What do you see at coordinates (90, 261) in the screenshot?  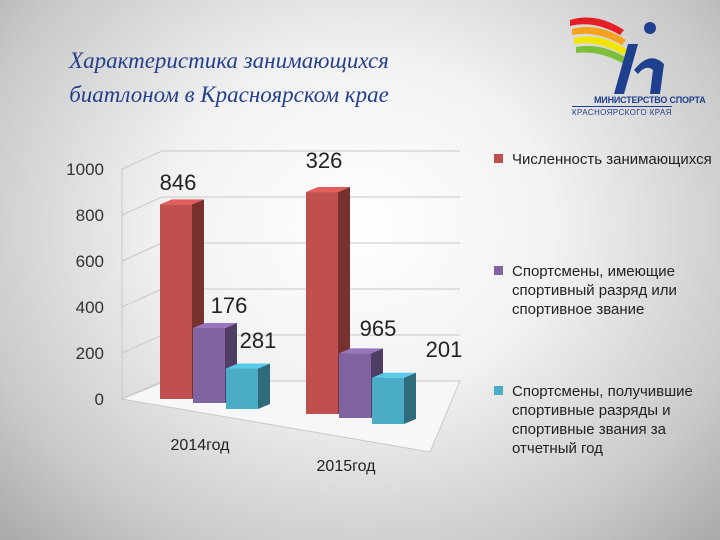 I see `y-tick-label: 600` at bounding box center [90, 261].